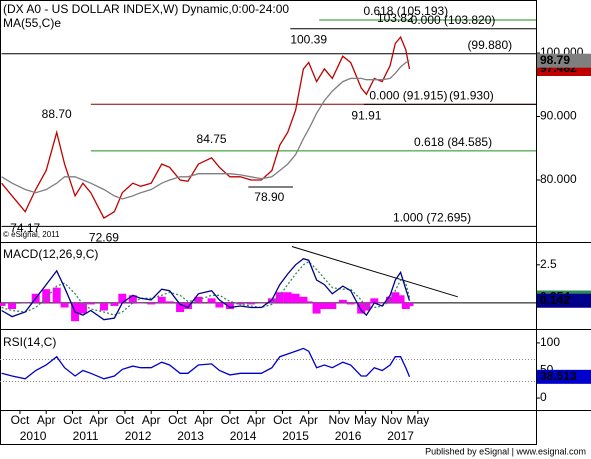 This screenshot has width=591, height=459. I want to click on y-tick-label: 0, so click(543, 397).